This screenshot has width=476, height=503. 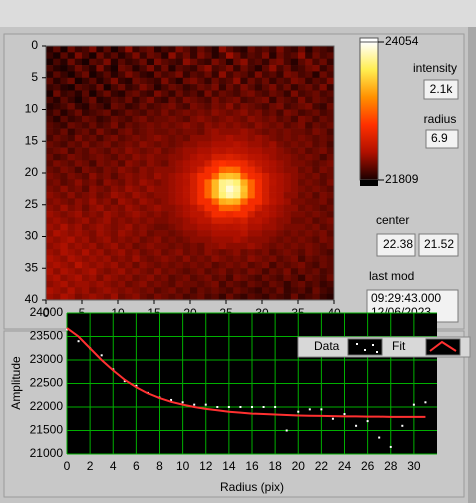 I want to click on x-tick-label: 0, so click(x=46, y=313).